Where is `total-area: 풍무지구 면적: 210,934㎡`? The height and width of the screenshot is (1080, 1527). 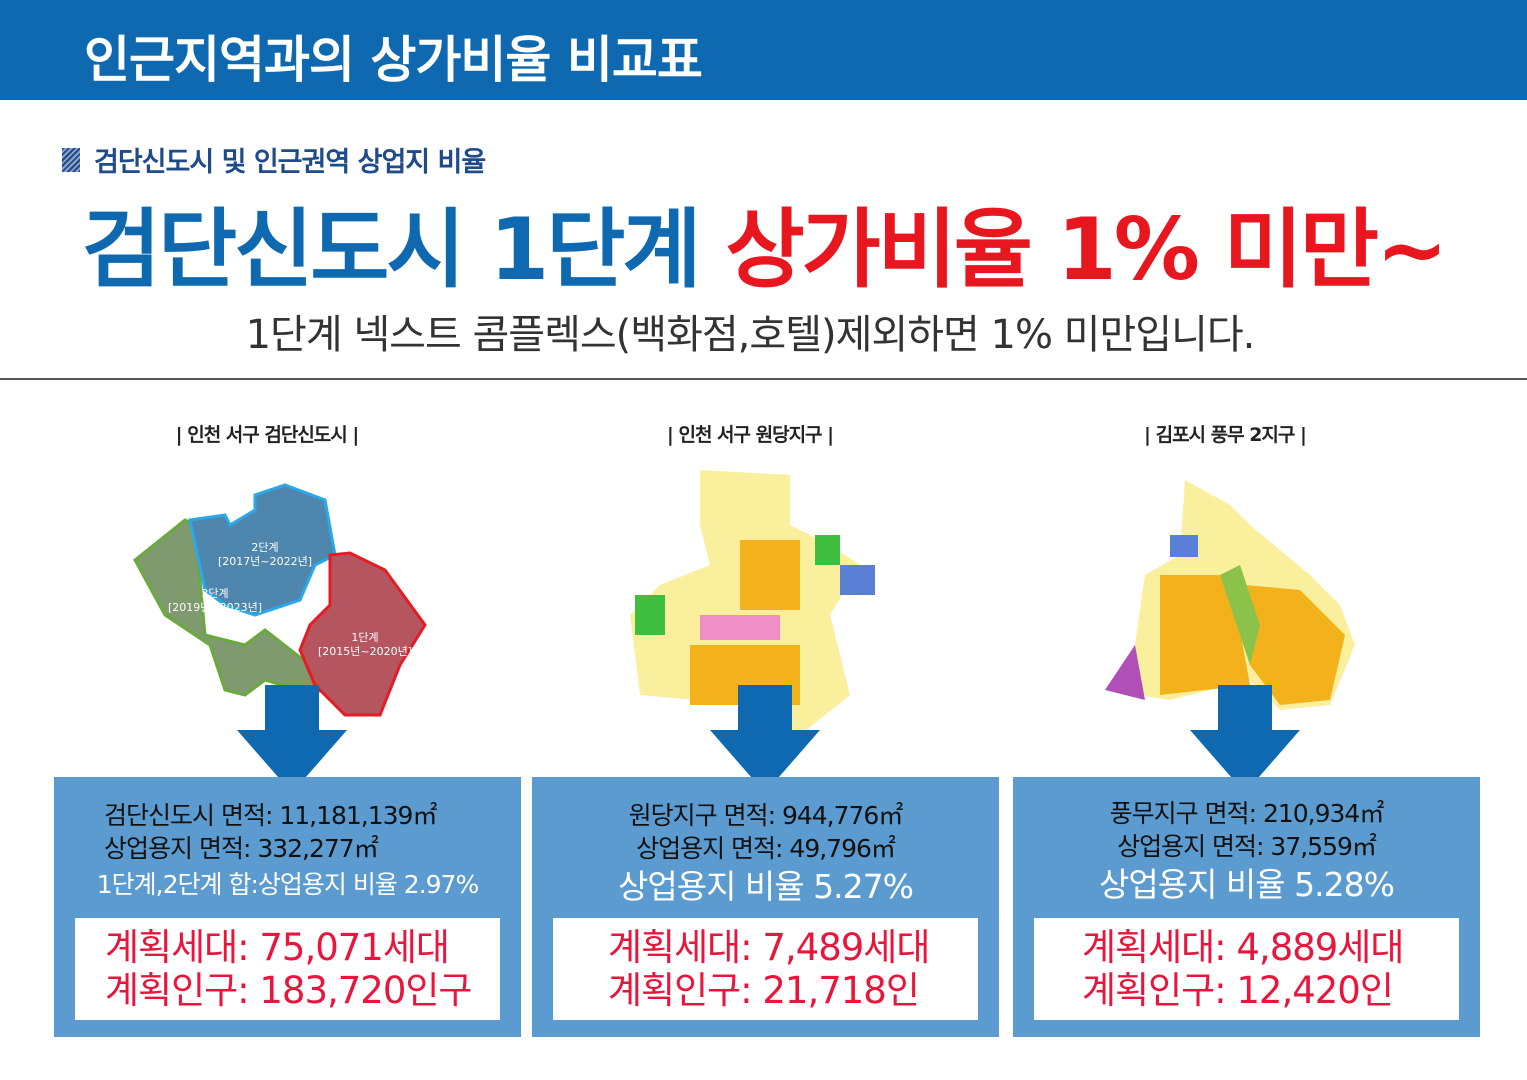
total-area: 풍무지구 면적: 210,934㎡ is located at coordinates (1247, 813).